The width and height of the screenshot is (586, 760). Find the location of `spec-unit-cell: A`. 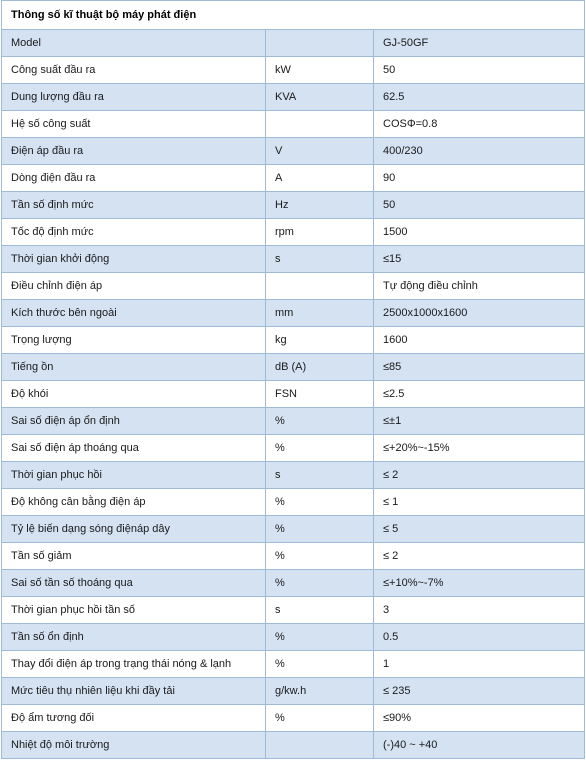

spec-unit-cell: A is located at coordinates (319, 178).